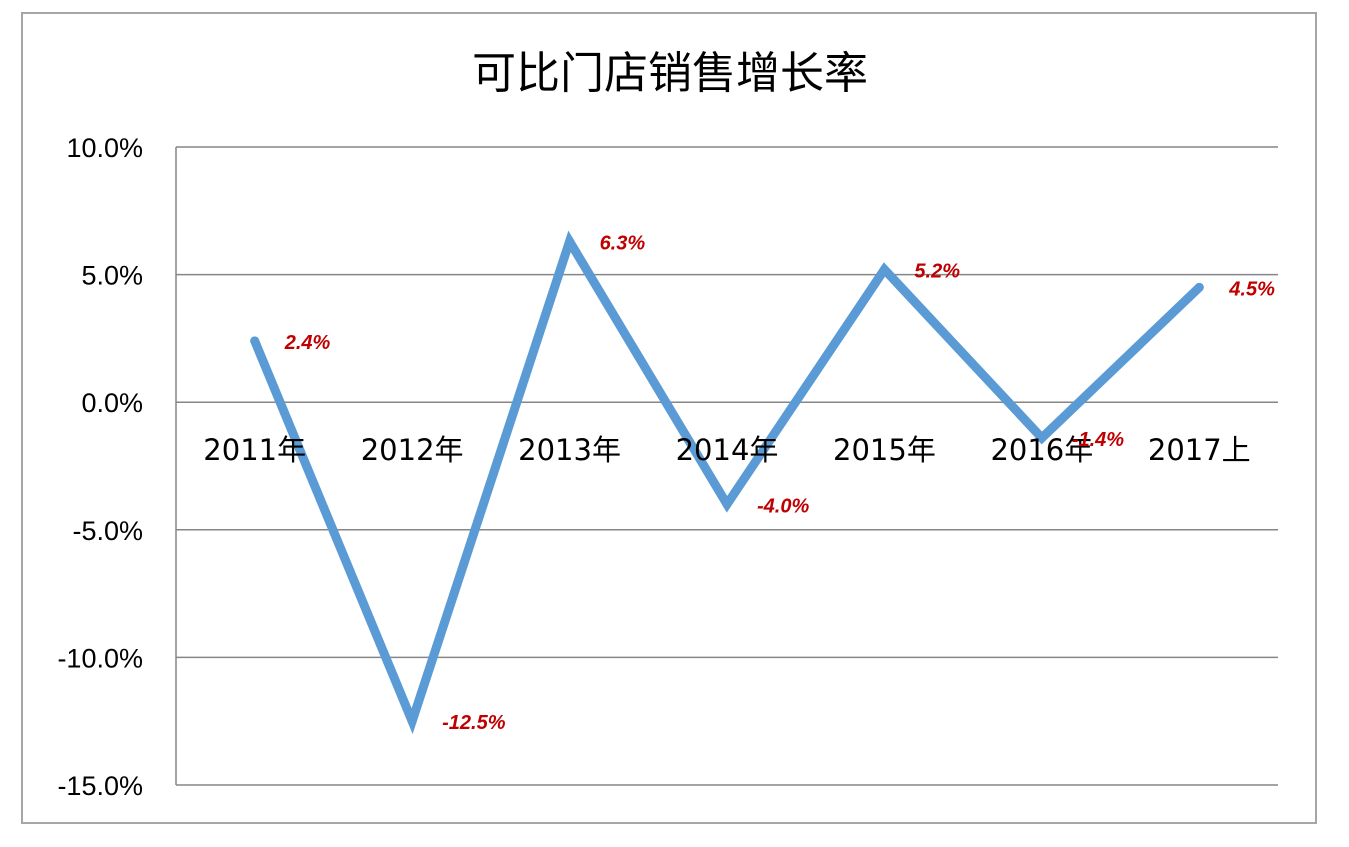  What do you see at coordinates (1098, 440) in the screenshot?
I see `data-label: -1.4%` at bounding box center [1098, 440].